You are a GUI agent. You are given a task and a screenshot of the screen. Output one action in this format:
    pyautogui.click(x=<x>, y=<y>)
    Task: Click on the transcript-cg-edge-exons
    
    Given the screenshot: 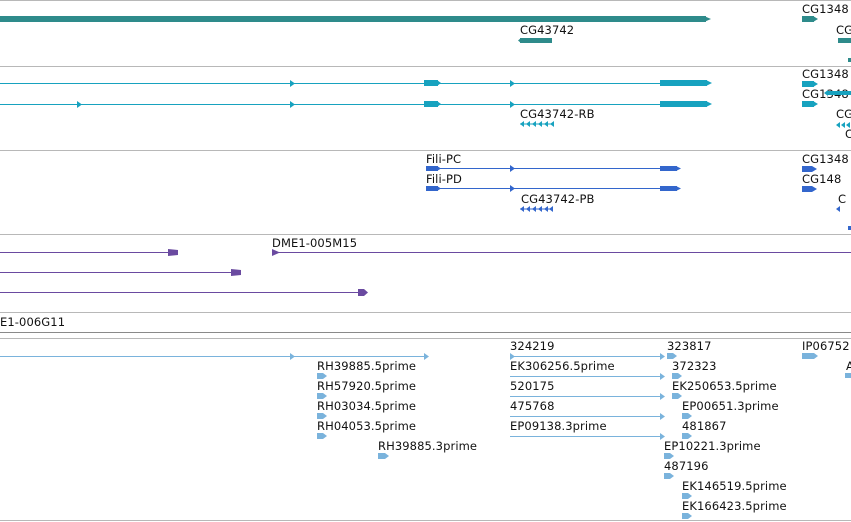 What is the action you would take?
    pyautogui.click(x=843, y=125)
    